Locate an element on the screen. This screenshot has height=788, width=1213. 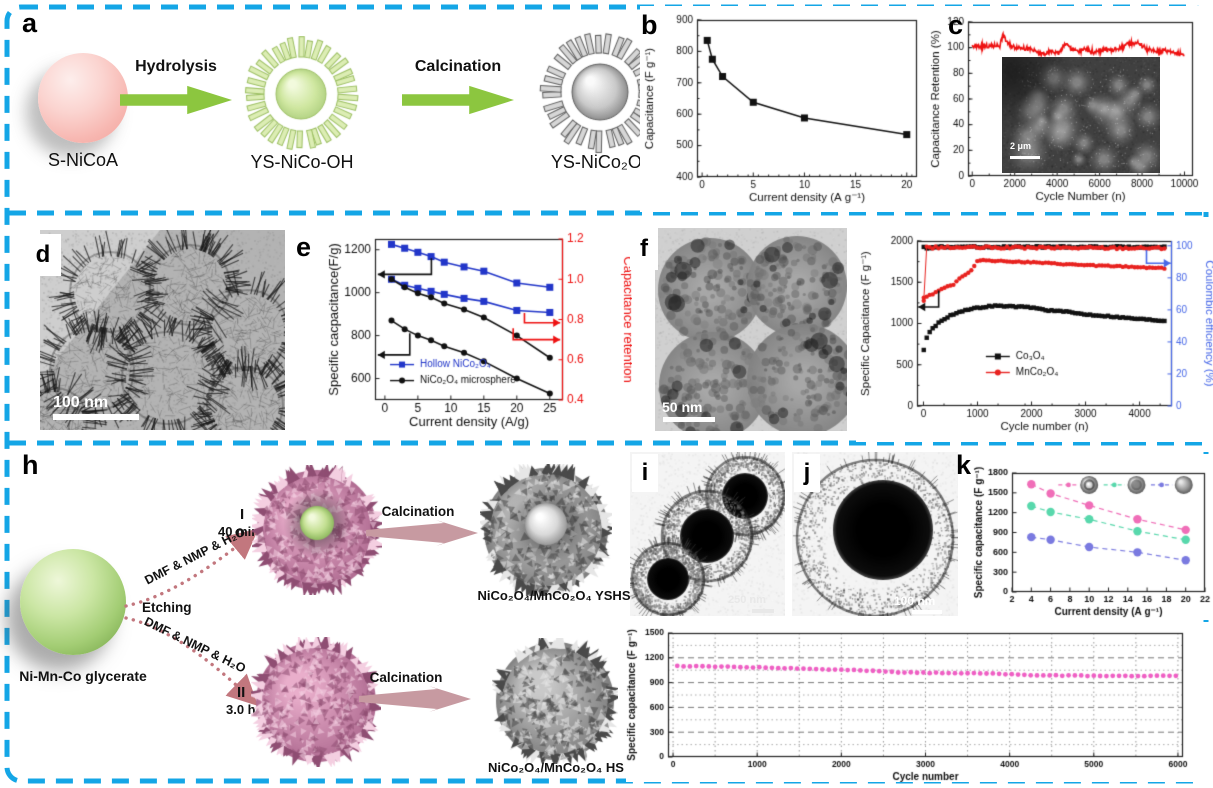
panel-i-label-box: i is located at coordinates (645, 473).